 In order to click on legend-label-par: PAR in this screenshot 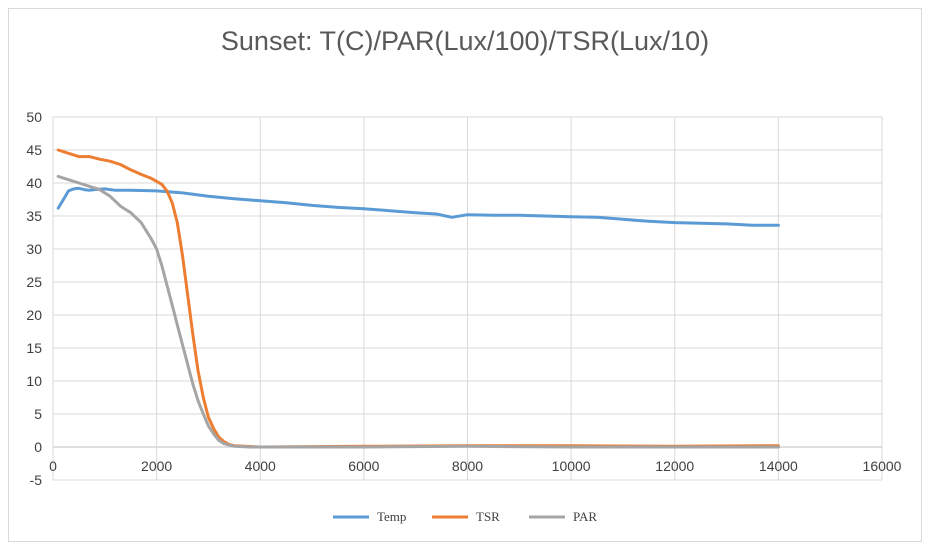, I will do `click(585, 516)`.